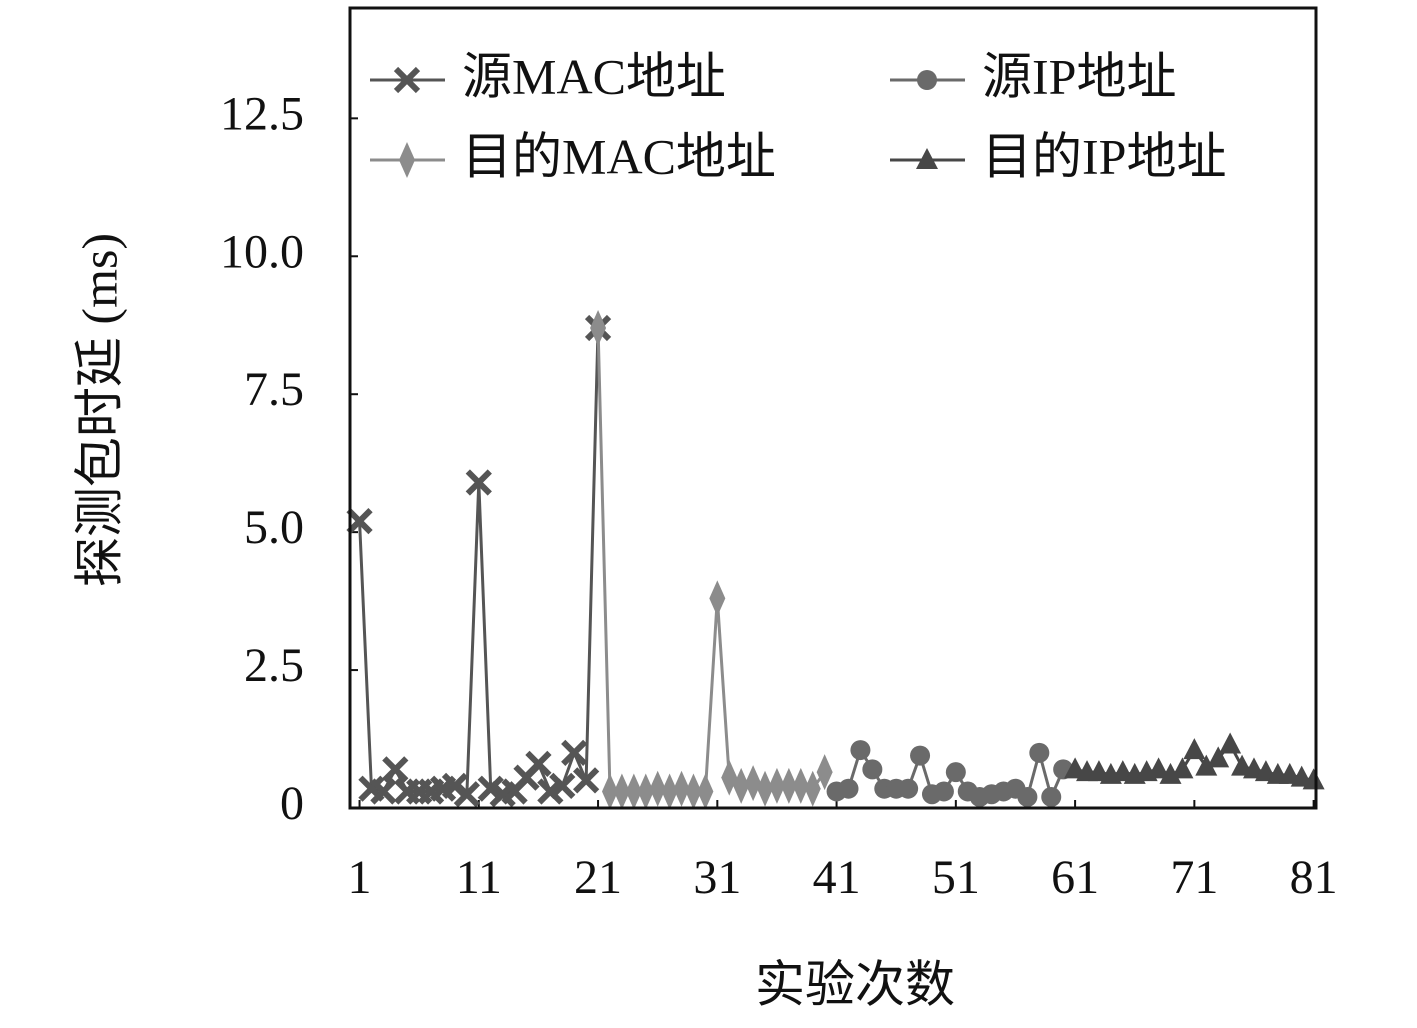 This screenshot has width=1417, height=1028. What do you see at coordinates (956, 877) in the screenshot?
I see `x-tick-label: 51` at bounding box center [956, 877].